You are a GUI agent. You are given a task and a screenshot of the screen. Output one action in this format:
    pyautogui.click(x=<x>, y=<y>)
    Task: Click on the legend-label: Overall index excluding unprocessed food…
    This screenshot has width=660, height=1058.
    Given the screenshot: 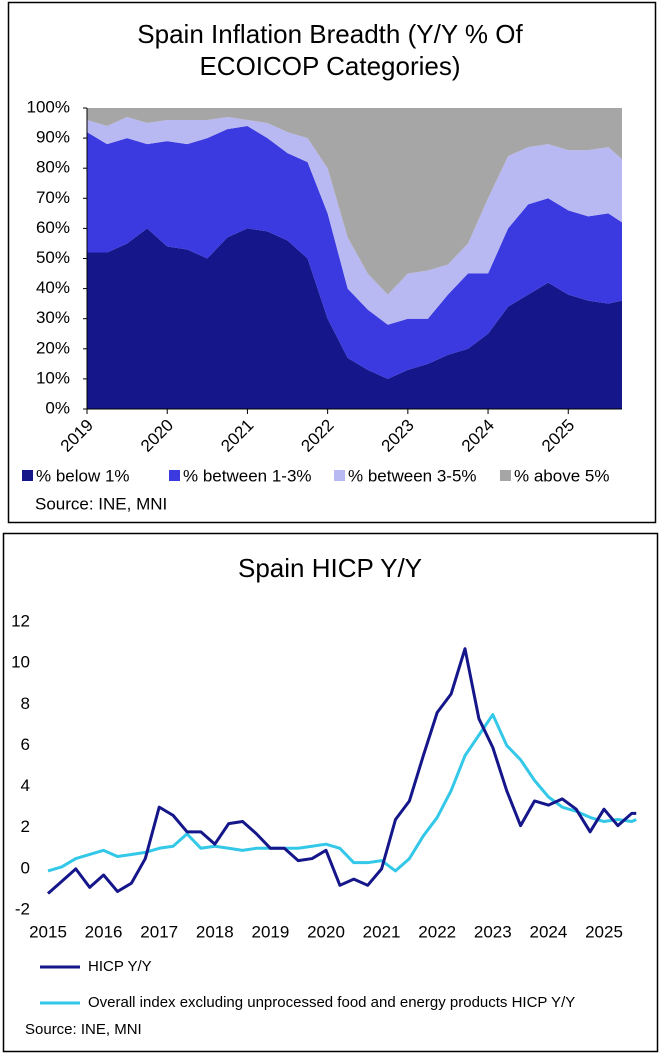 What is the action you would take?
    pyautogui.click(x=331, y=1002)
    